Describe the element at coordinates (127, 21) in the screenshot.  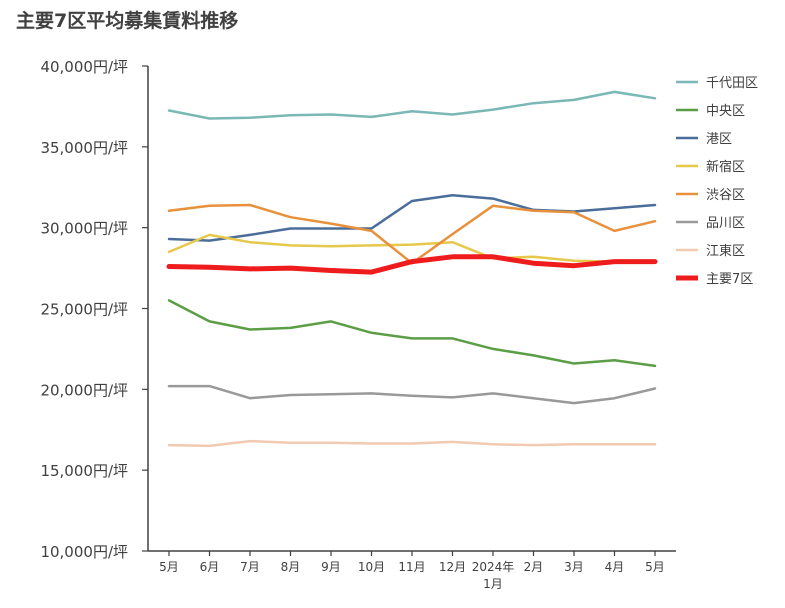
I see `chart-title: 主要7区平均募集賃料推移` at that location.